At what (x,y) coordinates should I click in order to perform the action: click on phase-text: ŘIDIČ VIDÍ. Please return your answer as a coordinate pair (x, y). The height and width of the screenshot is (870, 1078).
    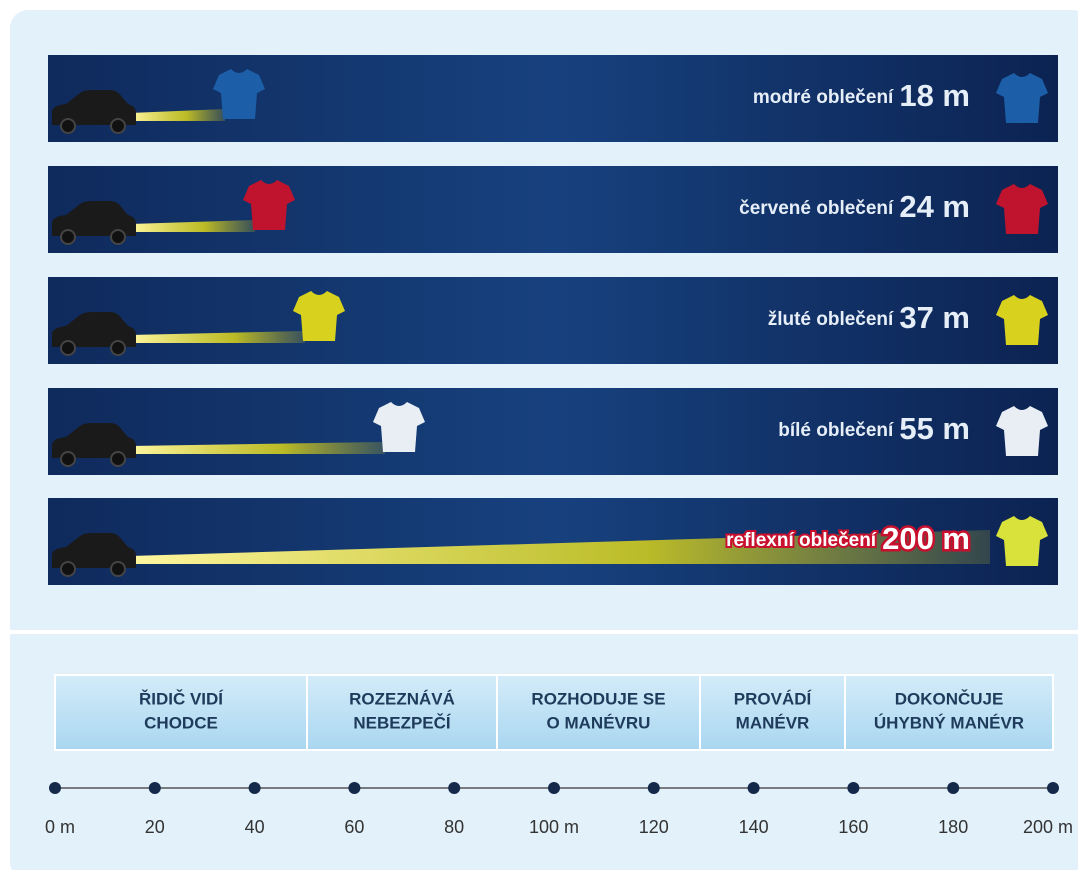
    Looking at the image, I should click on (181, 698).